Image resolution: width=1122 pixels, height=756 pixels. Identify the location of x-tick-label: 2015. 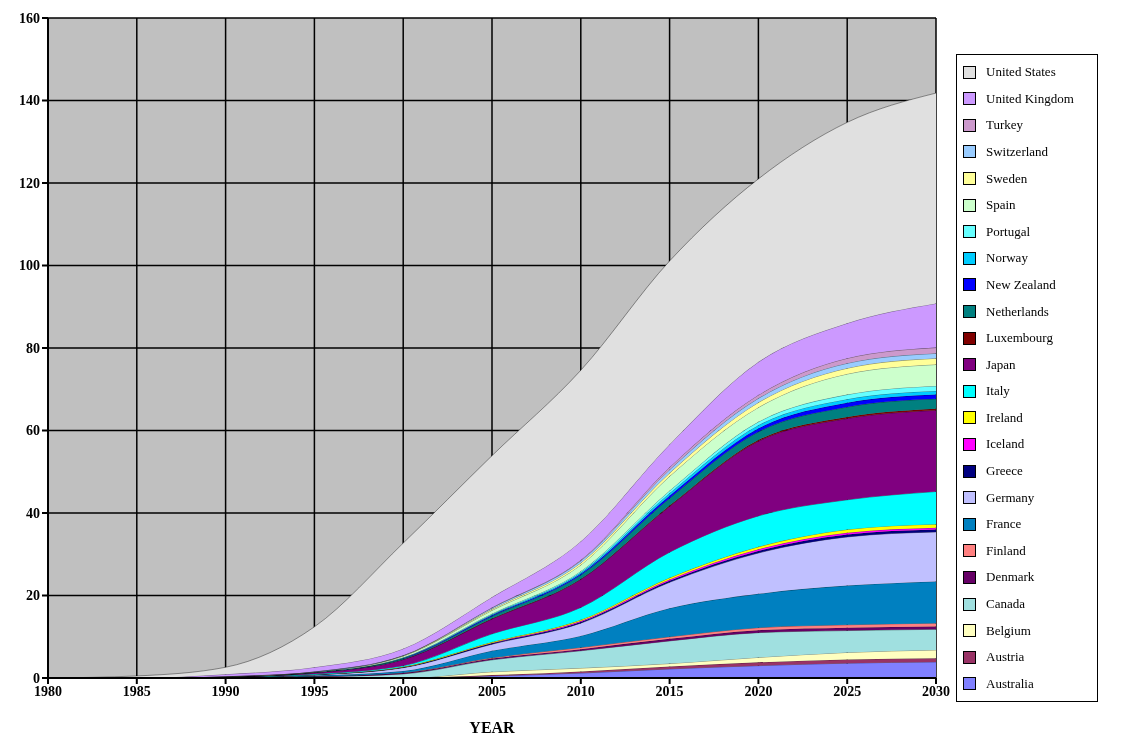
(669, 691).